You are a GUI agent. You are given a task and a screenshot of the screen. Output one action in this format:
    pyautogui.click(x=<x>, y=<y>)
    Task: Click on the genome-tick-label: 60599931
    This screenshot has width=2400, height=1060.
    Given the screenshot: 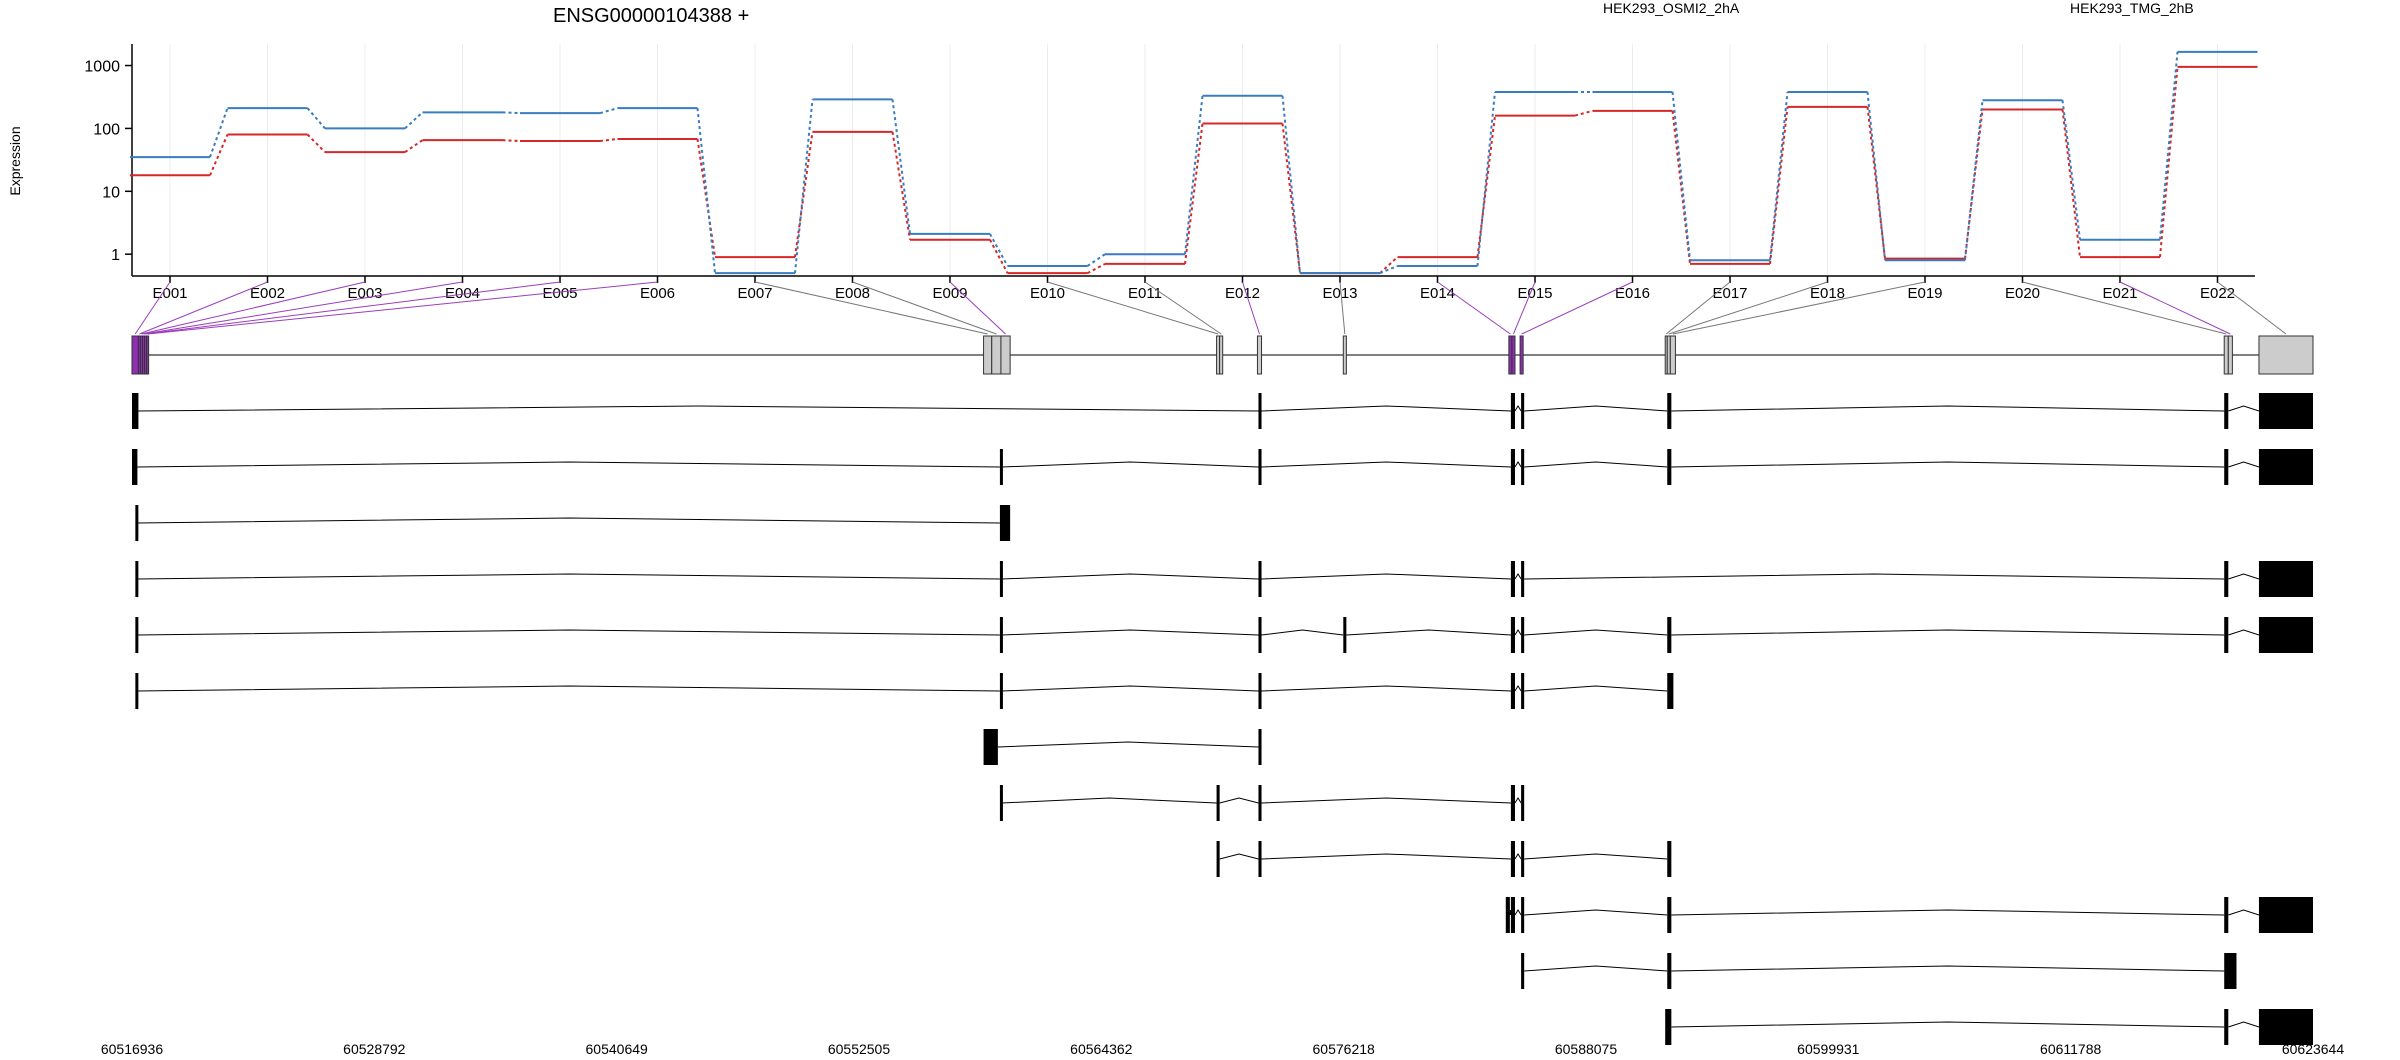 What is the action you would take?
    pyautogui.click(x=1828, y=1049)
    